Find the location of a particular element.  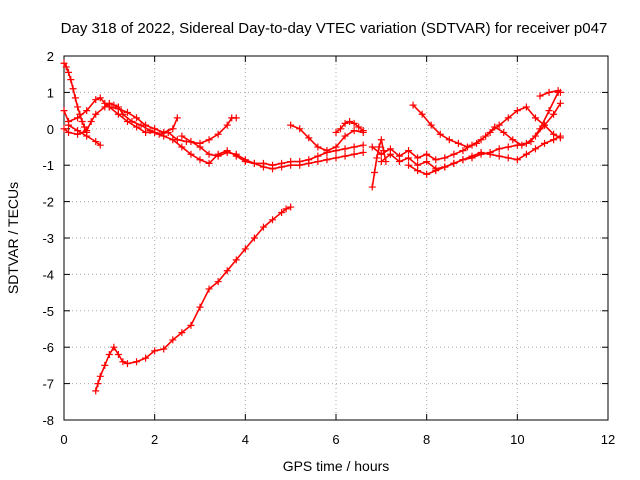

x-tick-label: 6 is located at coordinates (335, 439).